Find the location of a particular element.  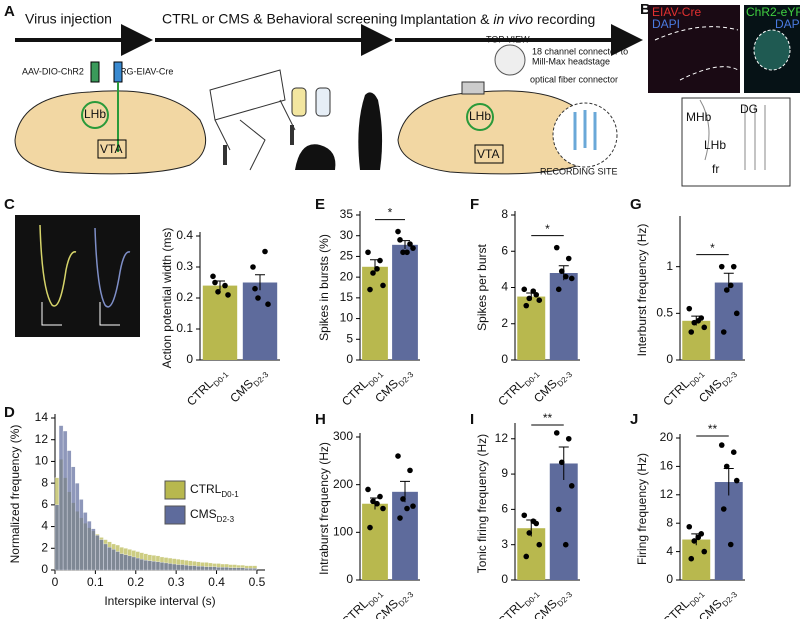

y-tick-label: 4 is located at coordinates (669, 551).